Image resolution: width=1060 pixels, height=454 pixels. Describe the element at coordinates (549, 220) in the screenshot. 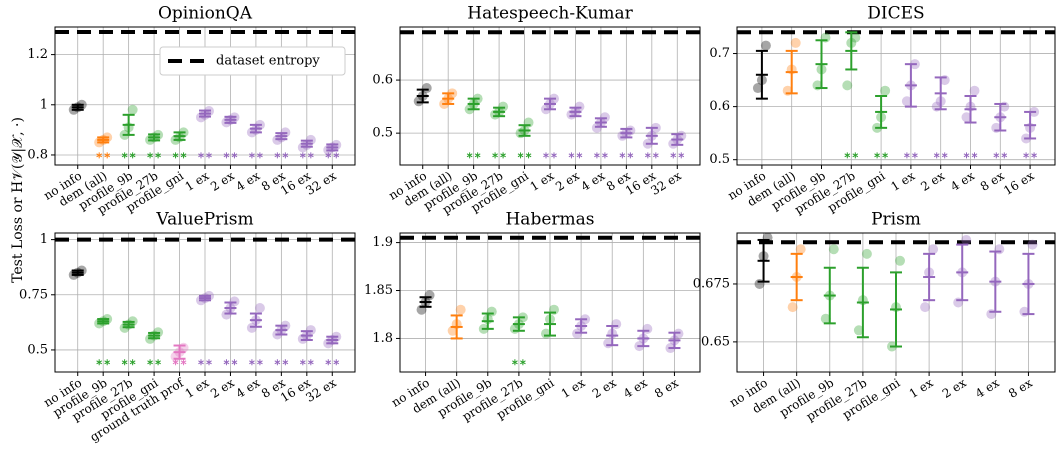

I see `panel-title: Habermas` at that location.